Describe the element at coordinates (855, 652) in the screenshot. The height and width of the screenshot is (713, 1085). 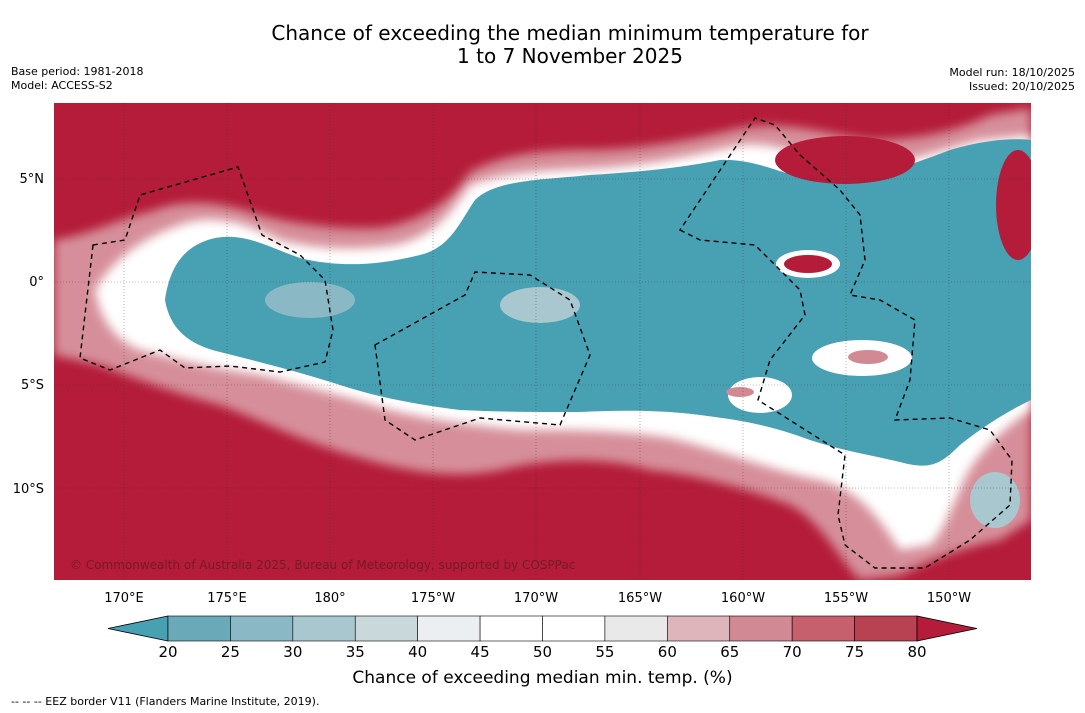
I see `colorbar-tick-label: 75` at that location.